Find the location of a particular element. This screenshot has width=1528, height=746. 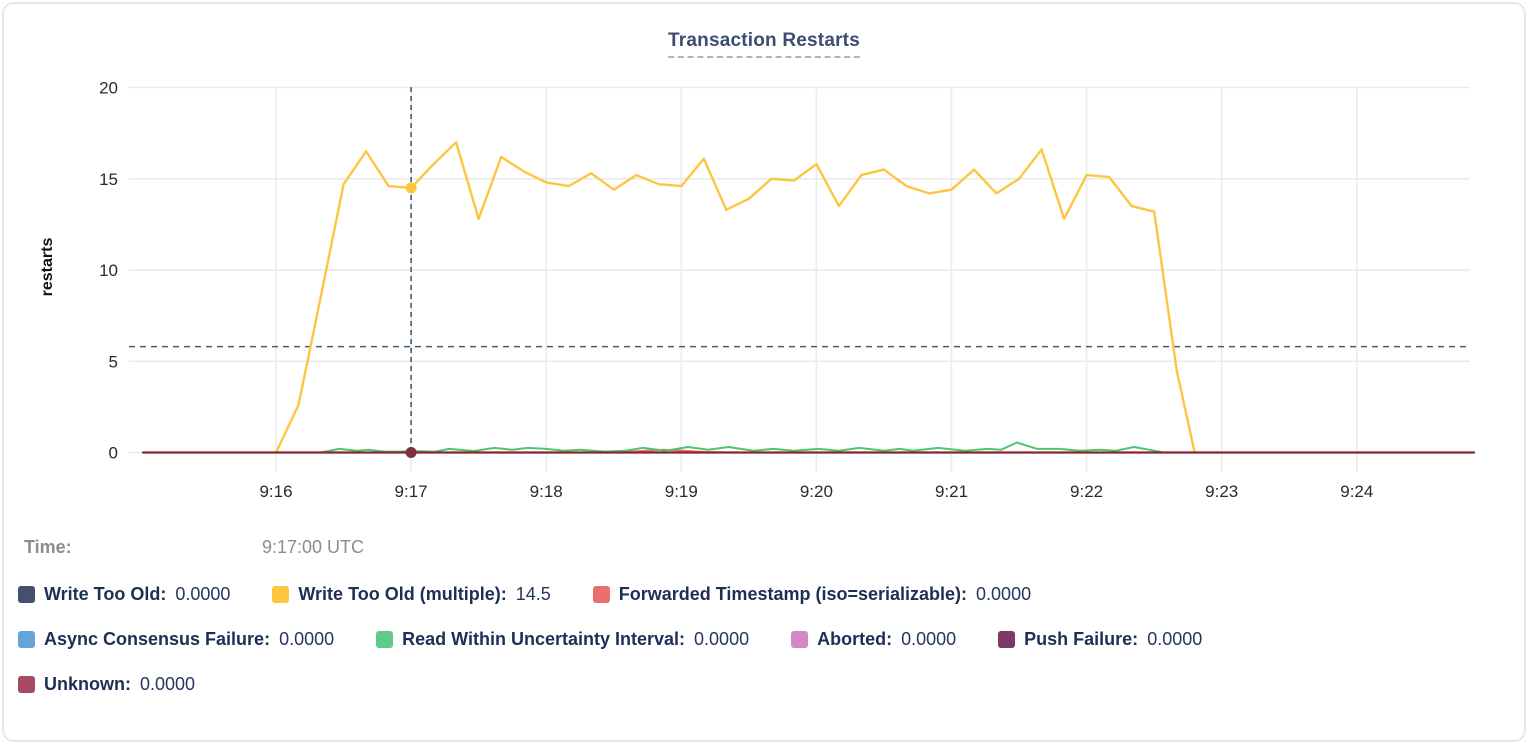

chart-title: Transaction Restarts is located at coordinates (764, 44).